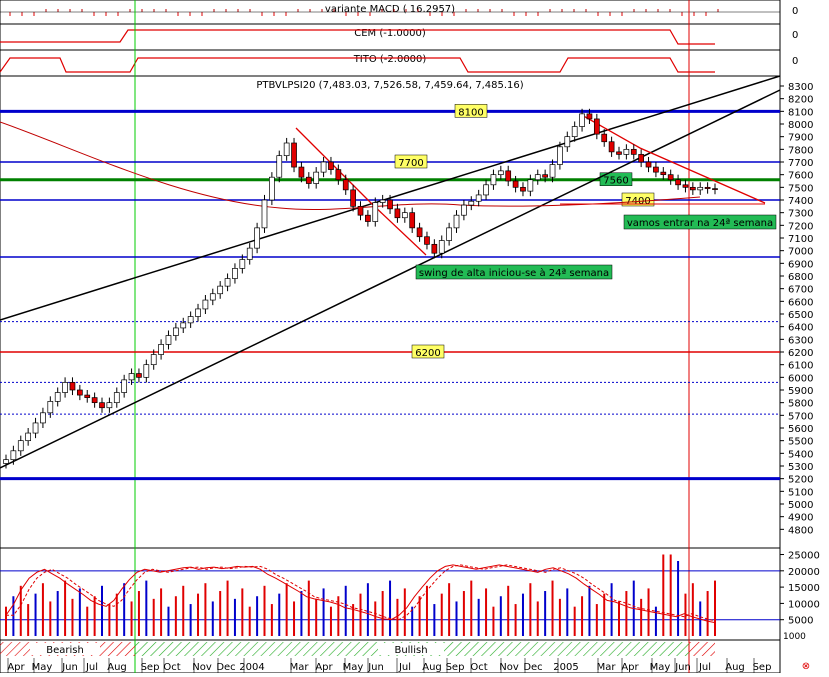 The image size is (829, 677). What do you see at coordinates (800, 315) in the screenshot?
I see `y-tick-label: 6500` at bounding box center [800, 315].